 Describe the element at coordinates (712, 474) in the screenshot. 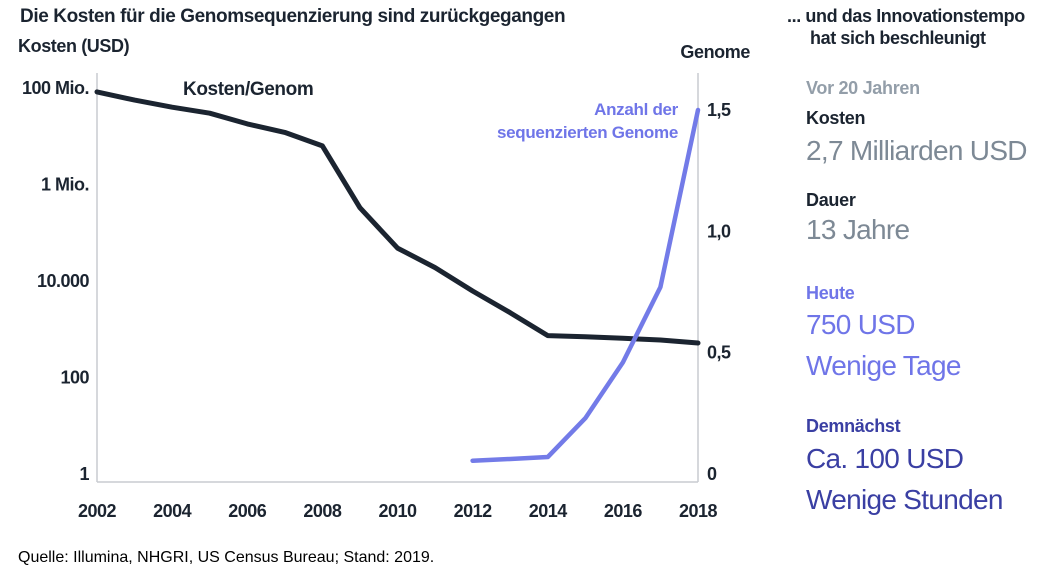

I see `y-right-tick-label: 0` at that location.